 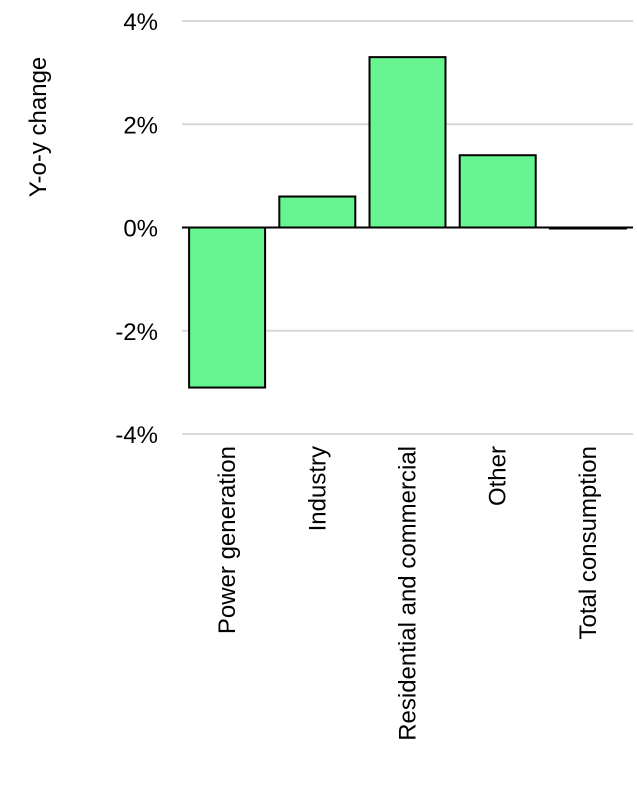 What do you see at coordinates (317, 488) in the screenshot?
I see `x-category-label: Industry` at bounding box center [317, 488].